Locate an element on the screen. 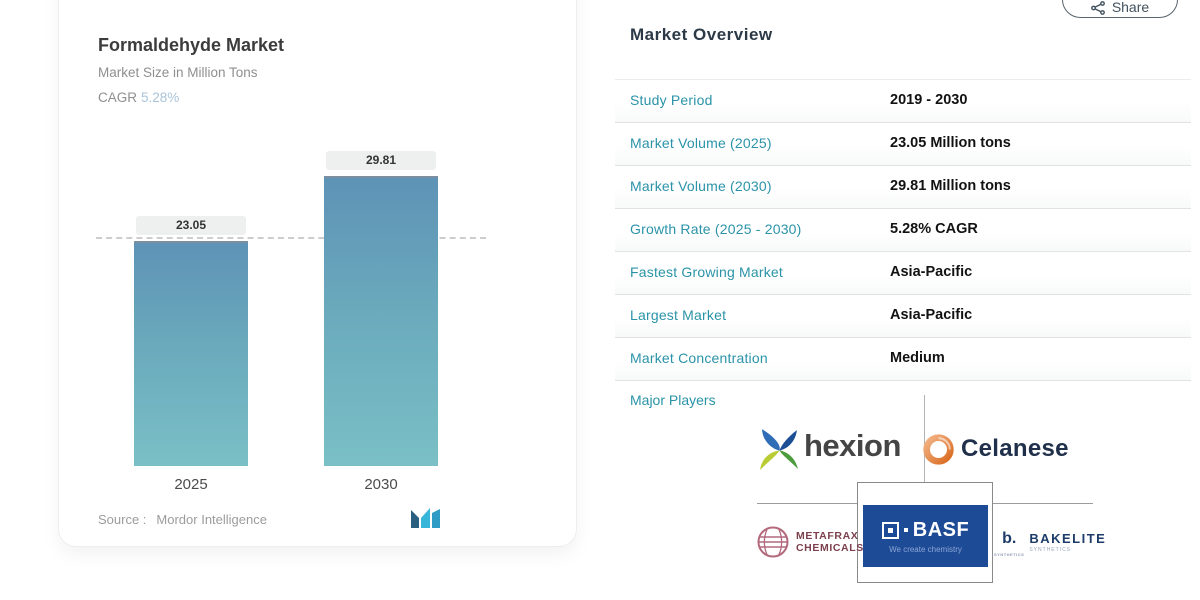 The image size is (1200, 600). cagr-value: 5.28% is located at coordinates (160, 97).